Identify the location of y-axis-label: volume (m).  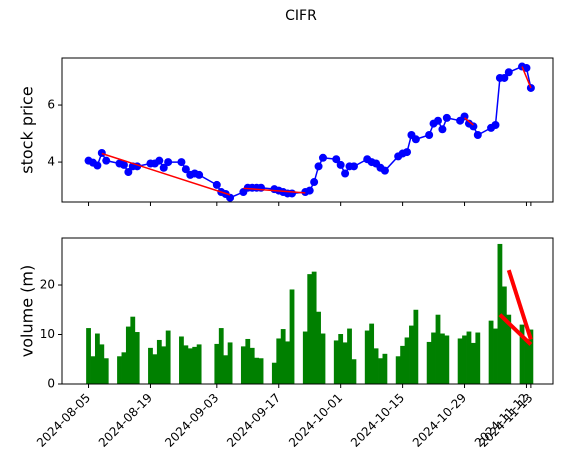
(27, 311).